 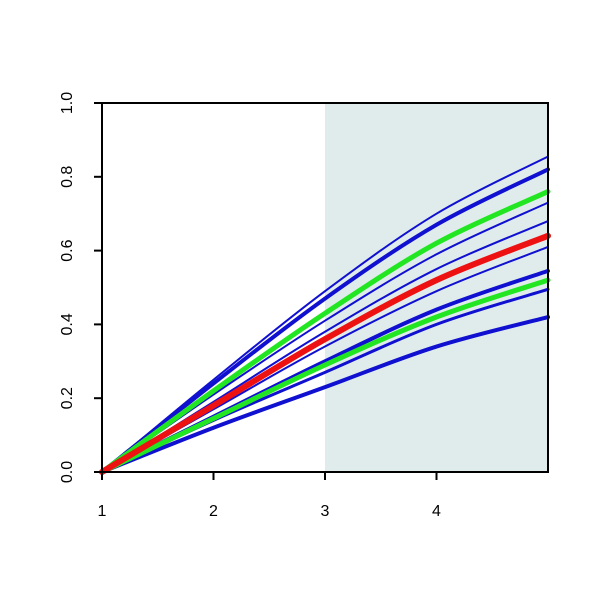 I want to click on x-tick-label: 3, so click(x=325, y=511).